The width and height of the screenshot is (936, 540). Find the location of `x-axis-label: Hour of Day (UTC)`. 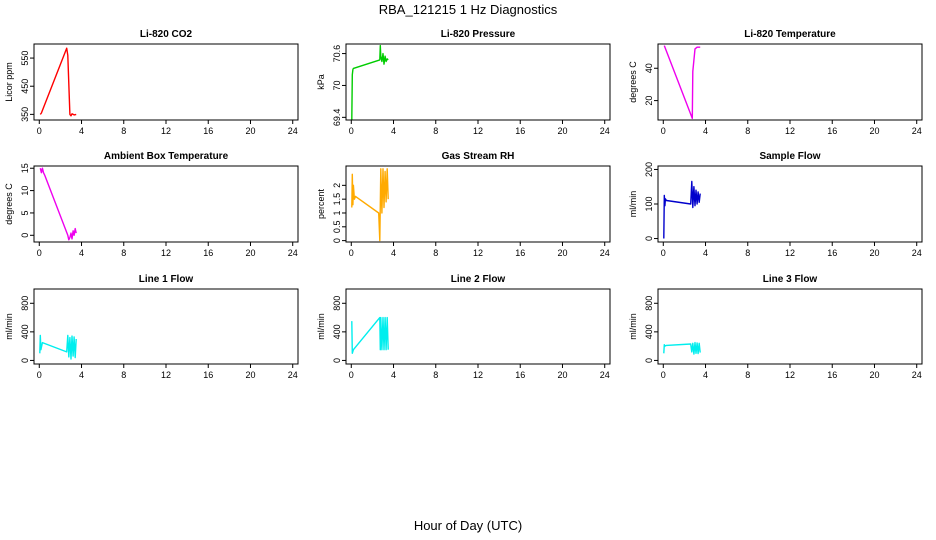

x-axis-label: Hour of Day (UTC) is located at coordinates (468, 525).